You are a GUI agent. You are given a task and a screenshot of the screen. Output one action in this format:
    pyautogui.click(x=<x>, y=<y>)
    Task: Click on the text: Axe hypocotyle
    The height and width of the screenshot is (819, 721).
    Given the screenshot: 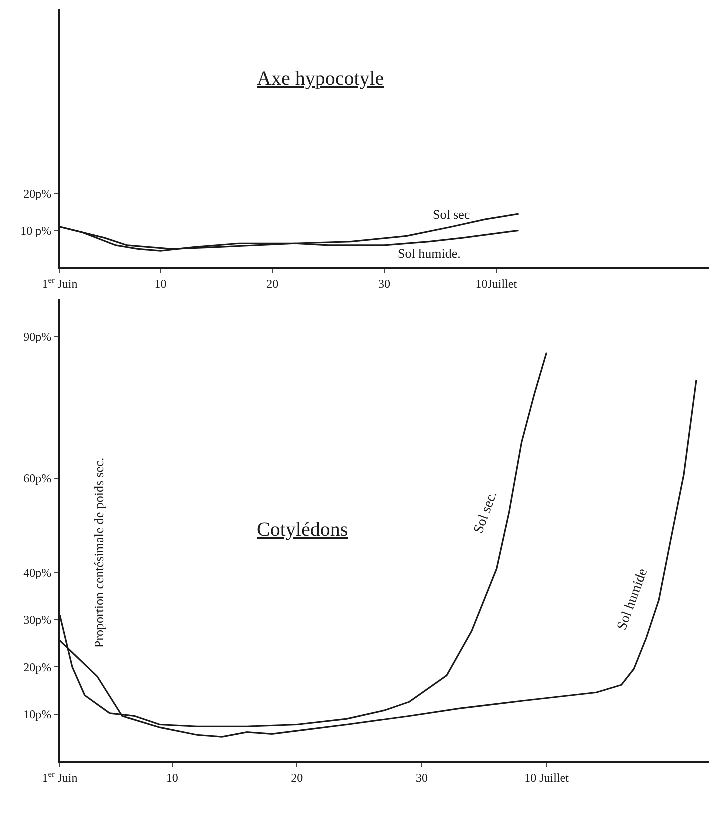 What is the action you would take?
    pyautogui.click(x=320, y=79)
    